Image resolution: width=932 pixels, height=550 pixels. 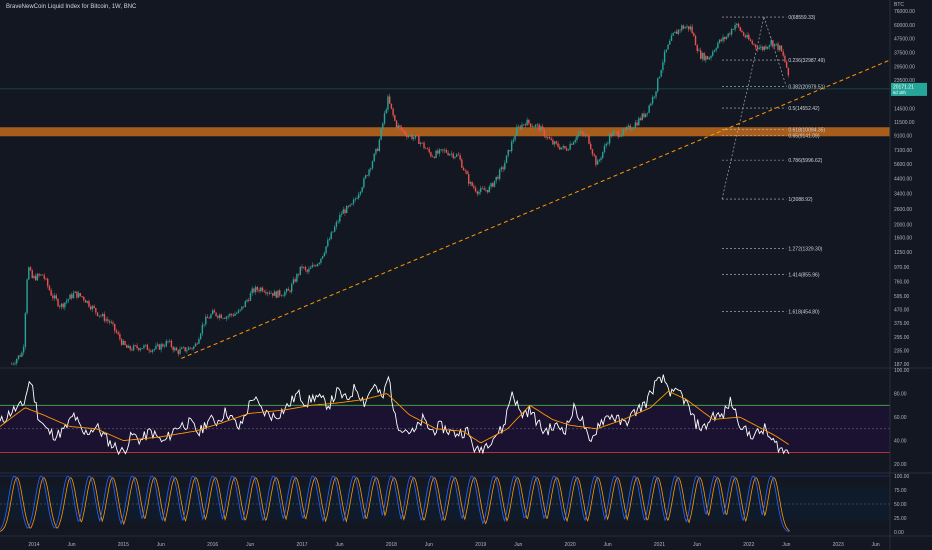 I want to click on price-axis-tick: 235.00, so click(x=902, y=351).